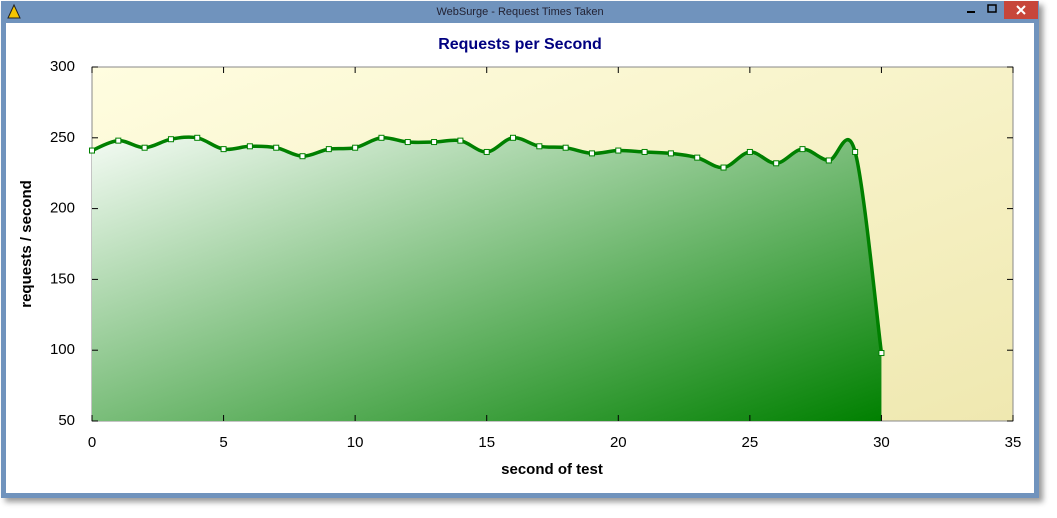 Image resolution: width=1057 pixels, height=518 pixels. I want to click on window-title: WebSurge - Request Times Taken, so click(519, 12).